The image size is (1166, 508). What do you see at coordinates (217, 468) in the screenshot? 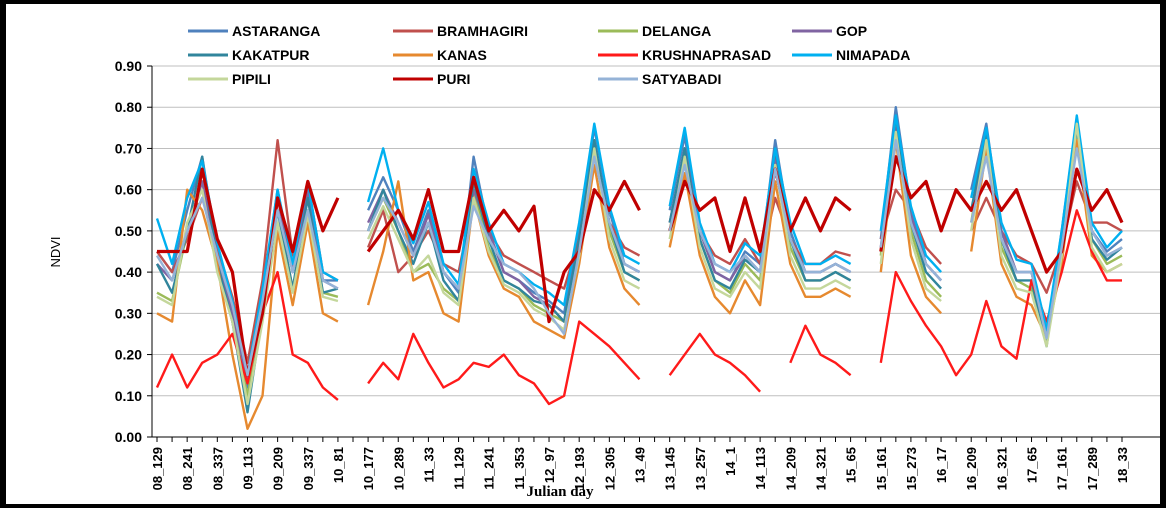
I see `x-tick-label: 08_337` at bounding box center [217, 468].